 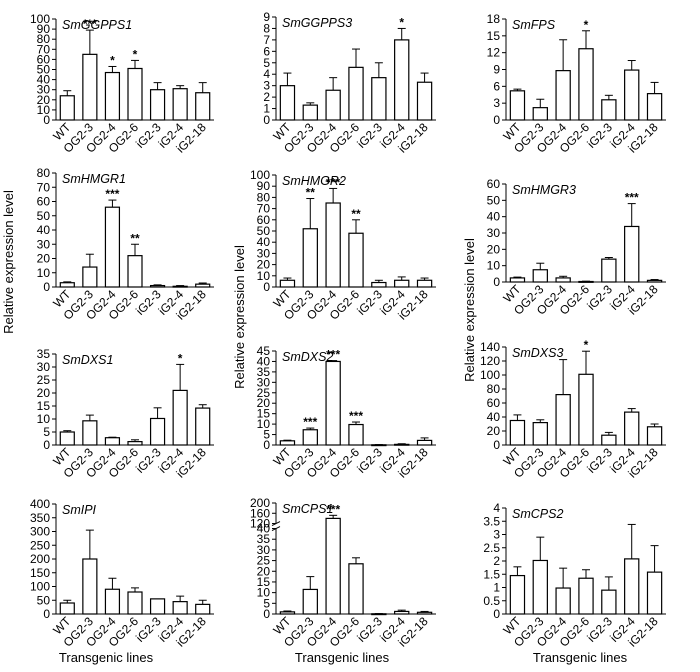 What do you see at coordinates (266, 74) in the screenshot?
I see `y-tick-label: 4` at bounding box center [266, 74].